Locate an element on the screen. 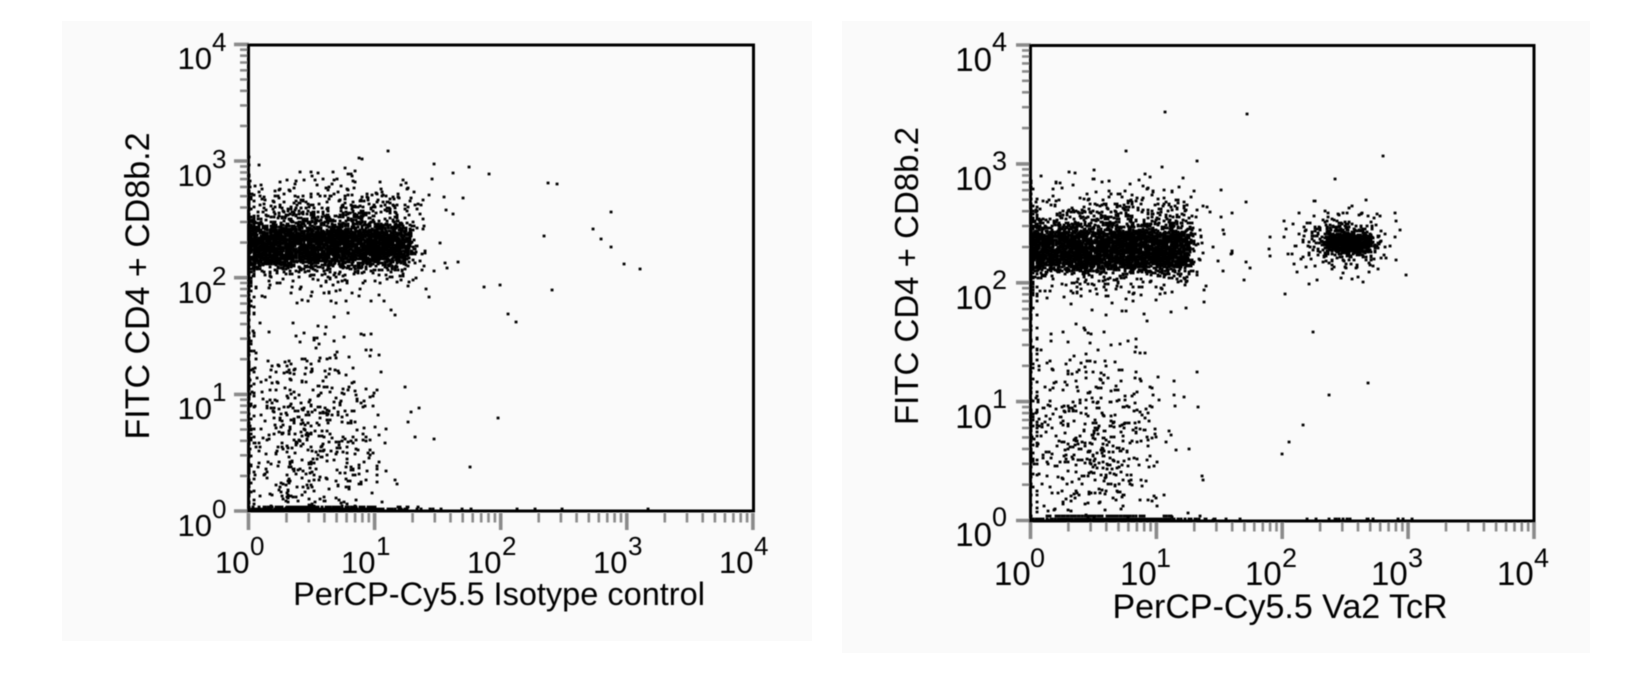  svg-text: PerCP-Cy5.5 Va2 TcR is located at coordinates (1279, 607).